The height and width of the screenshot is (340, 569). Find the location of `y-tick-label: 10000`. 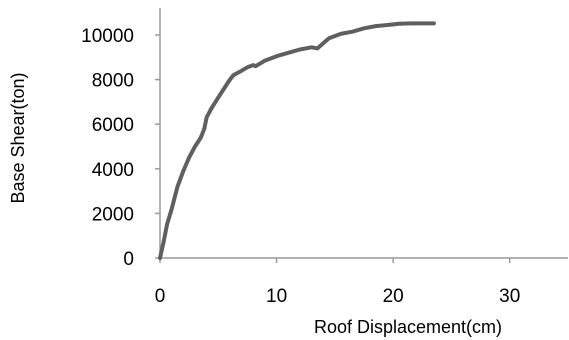

y-tick-label: 10000 is located at coordinates (107, 36).